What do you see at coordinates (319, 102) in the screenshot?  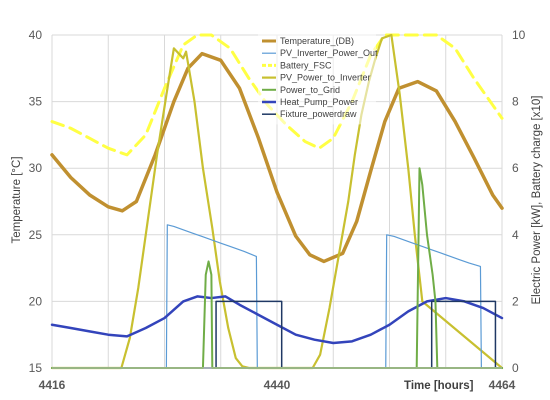 I see `legend-entry-label: Heat_Pump_Power` at bounding box center [319, 102].